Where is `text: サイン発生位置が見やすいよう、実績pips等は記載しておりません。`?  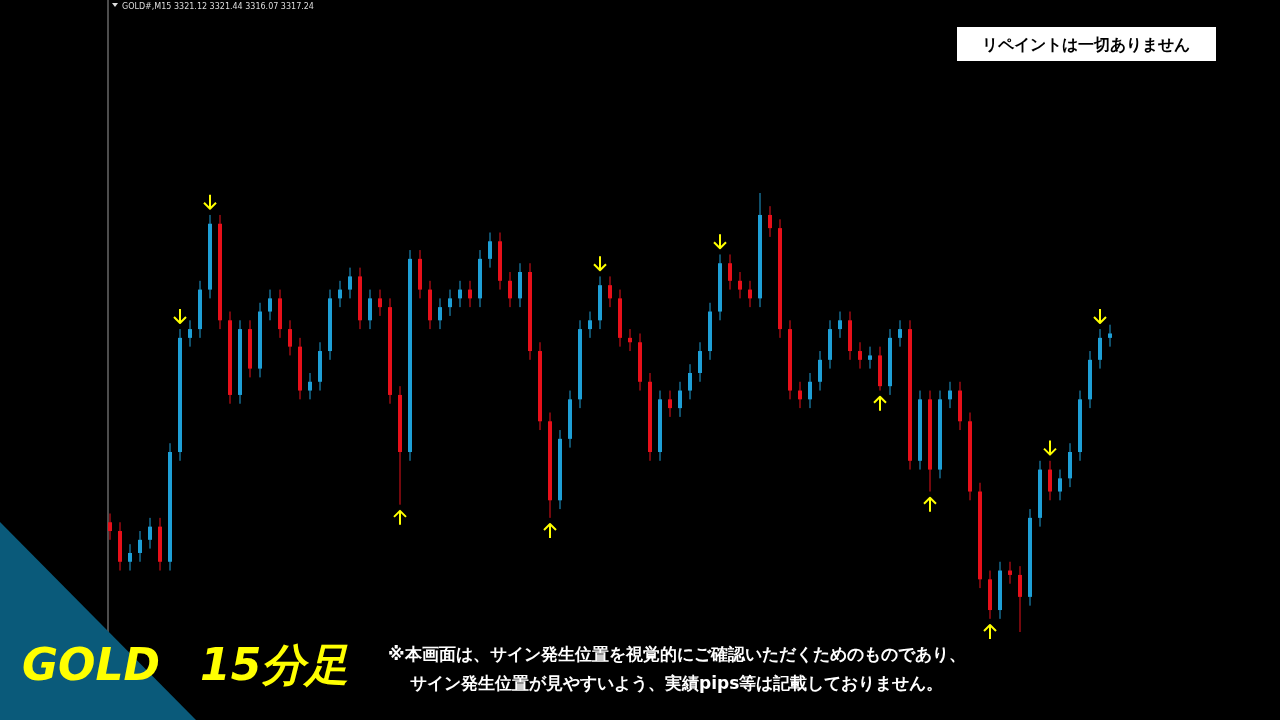
text: サイン発生位置が見やすいよう、実績pips等は記載しておりません。 is located at coordinates (677, 683).